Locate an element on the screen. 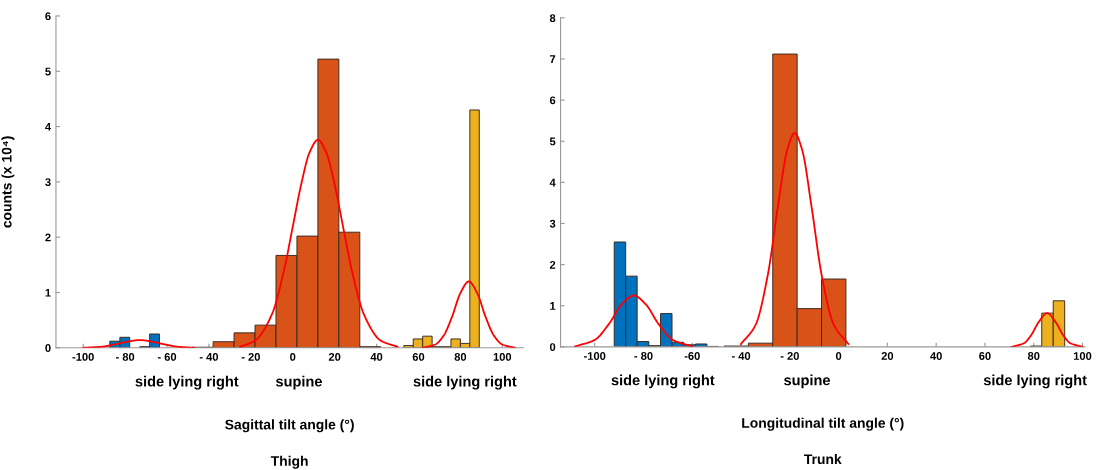 This screenshot has width=1097, height=470. text: Trunk is located at coordinates (823, 459).